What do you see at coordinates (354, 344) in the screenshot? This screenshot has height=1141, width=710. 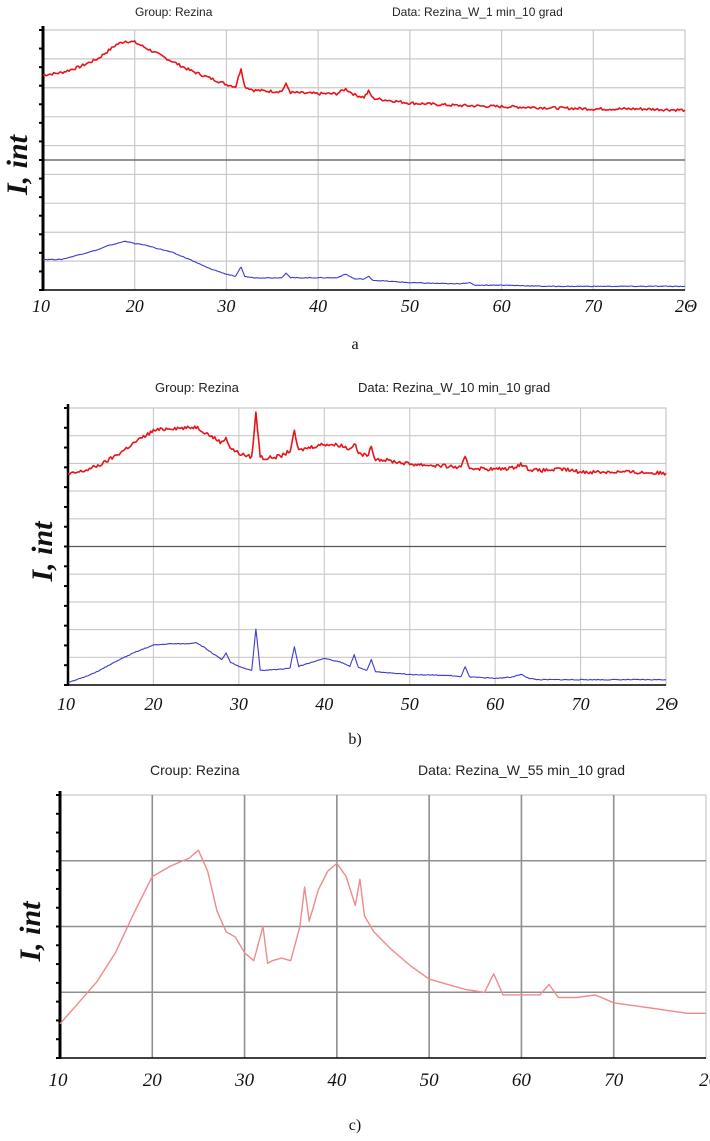 I see `figure-caption: a` at bounding box center [354, 344].